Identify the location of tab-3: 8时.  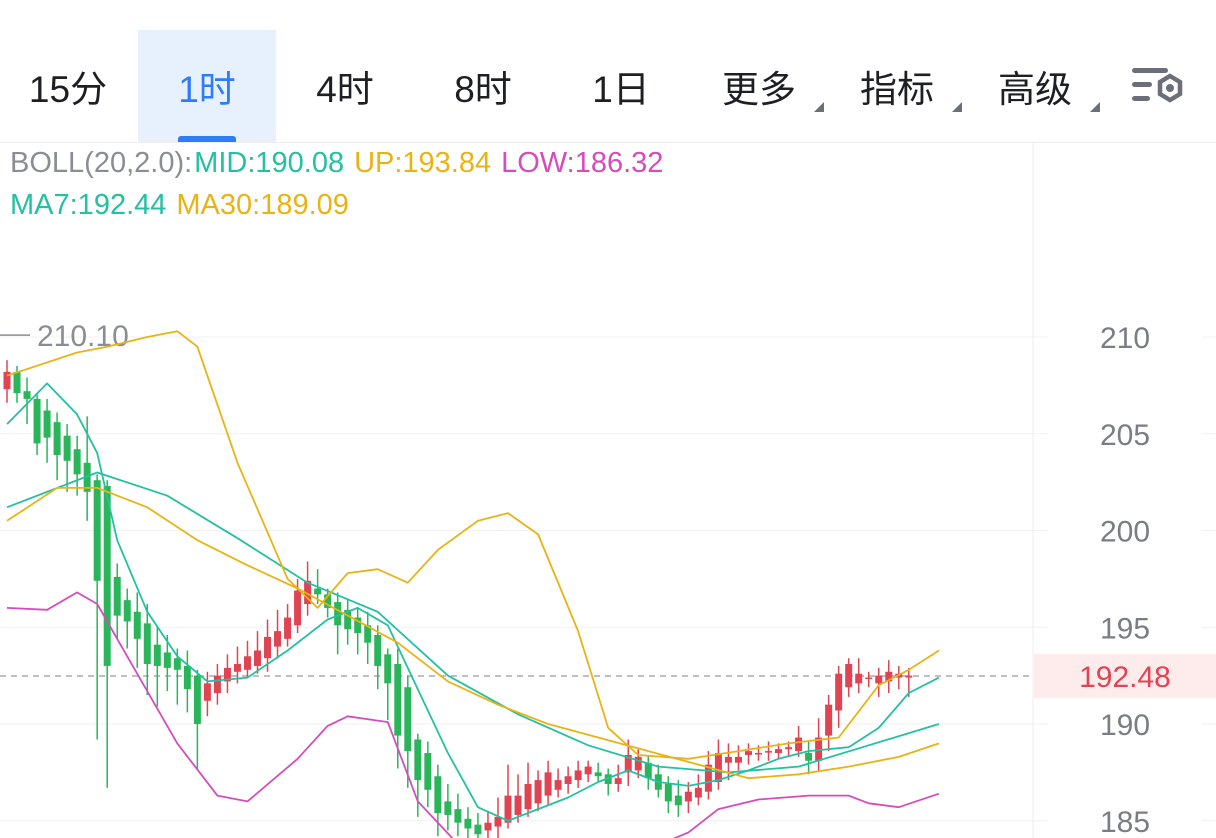
(483, 86).